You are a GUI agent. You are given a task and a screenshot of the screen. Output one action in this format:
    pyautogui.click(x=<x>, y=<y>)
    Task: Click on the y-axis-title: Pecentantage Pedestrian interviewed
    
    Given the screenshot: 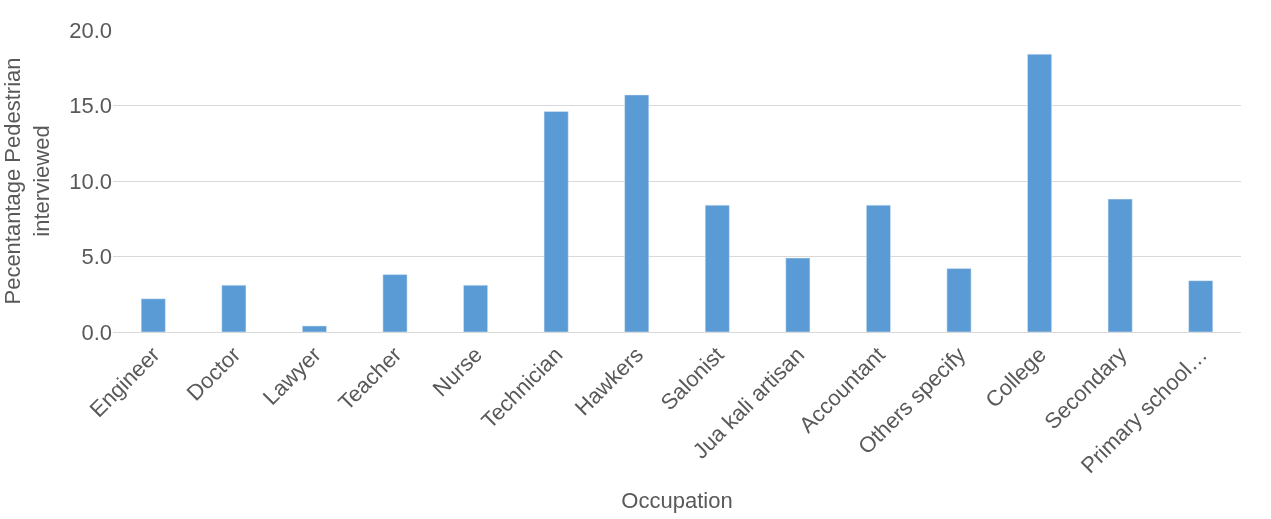 What is the action you would take?
    pyautogui.click(x=27, y=181)
    